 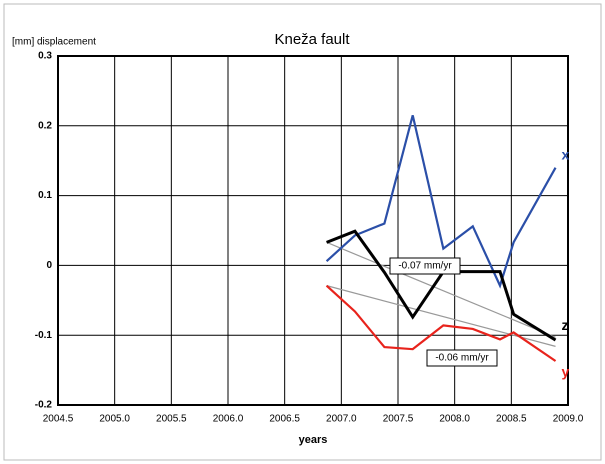 I want to click on x-tick-label: 2007.5, so click(x=398, y=419).